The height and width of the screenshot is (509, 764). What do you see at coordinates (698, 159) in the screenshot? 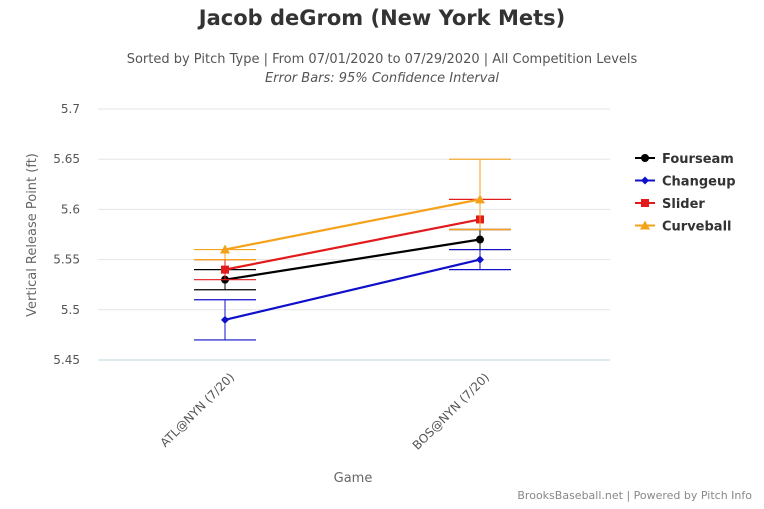
I see `legend-label: Fourseam` at bounding box center [698, 159].